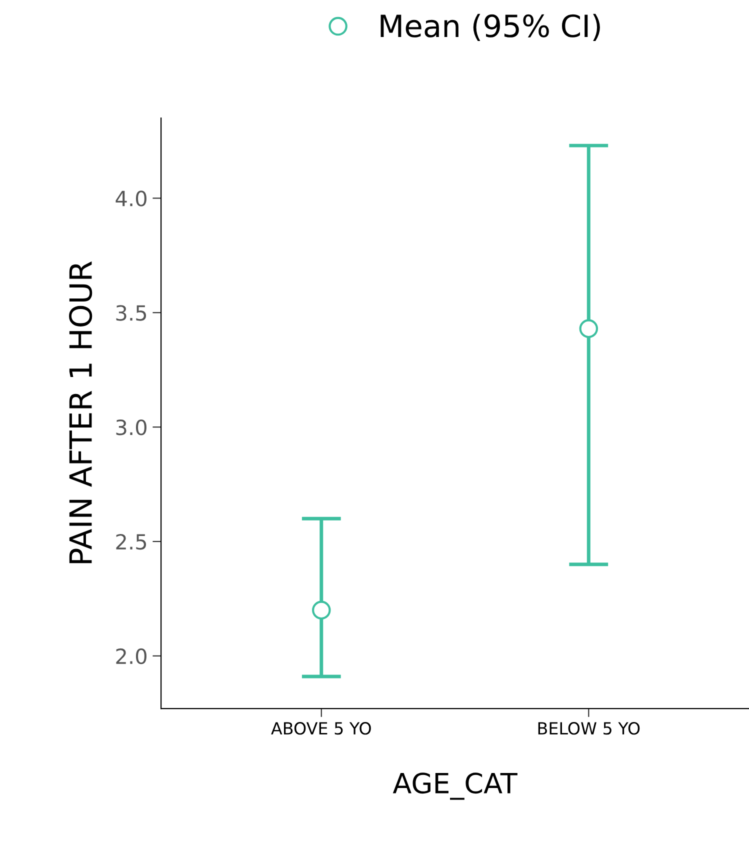  I want to click on y-tick-label: 3.0, so click(131, 428).